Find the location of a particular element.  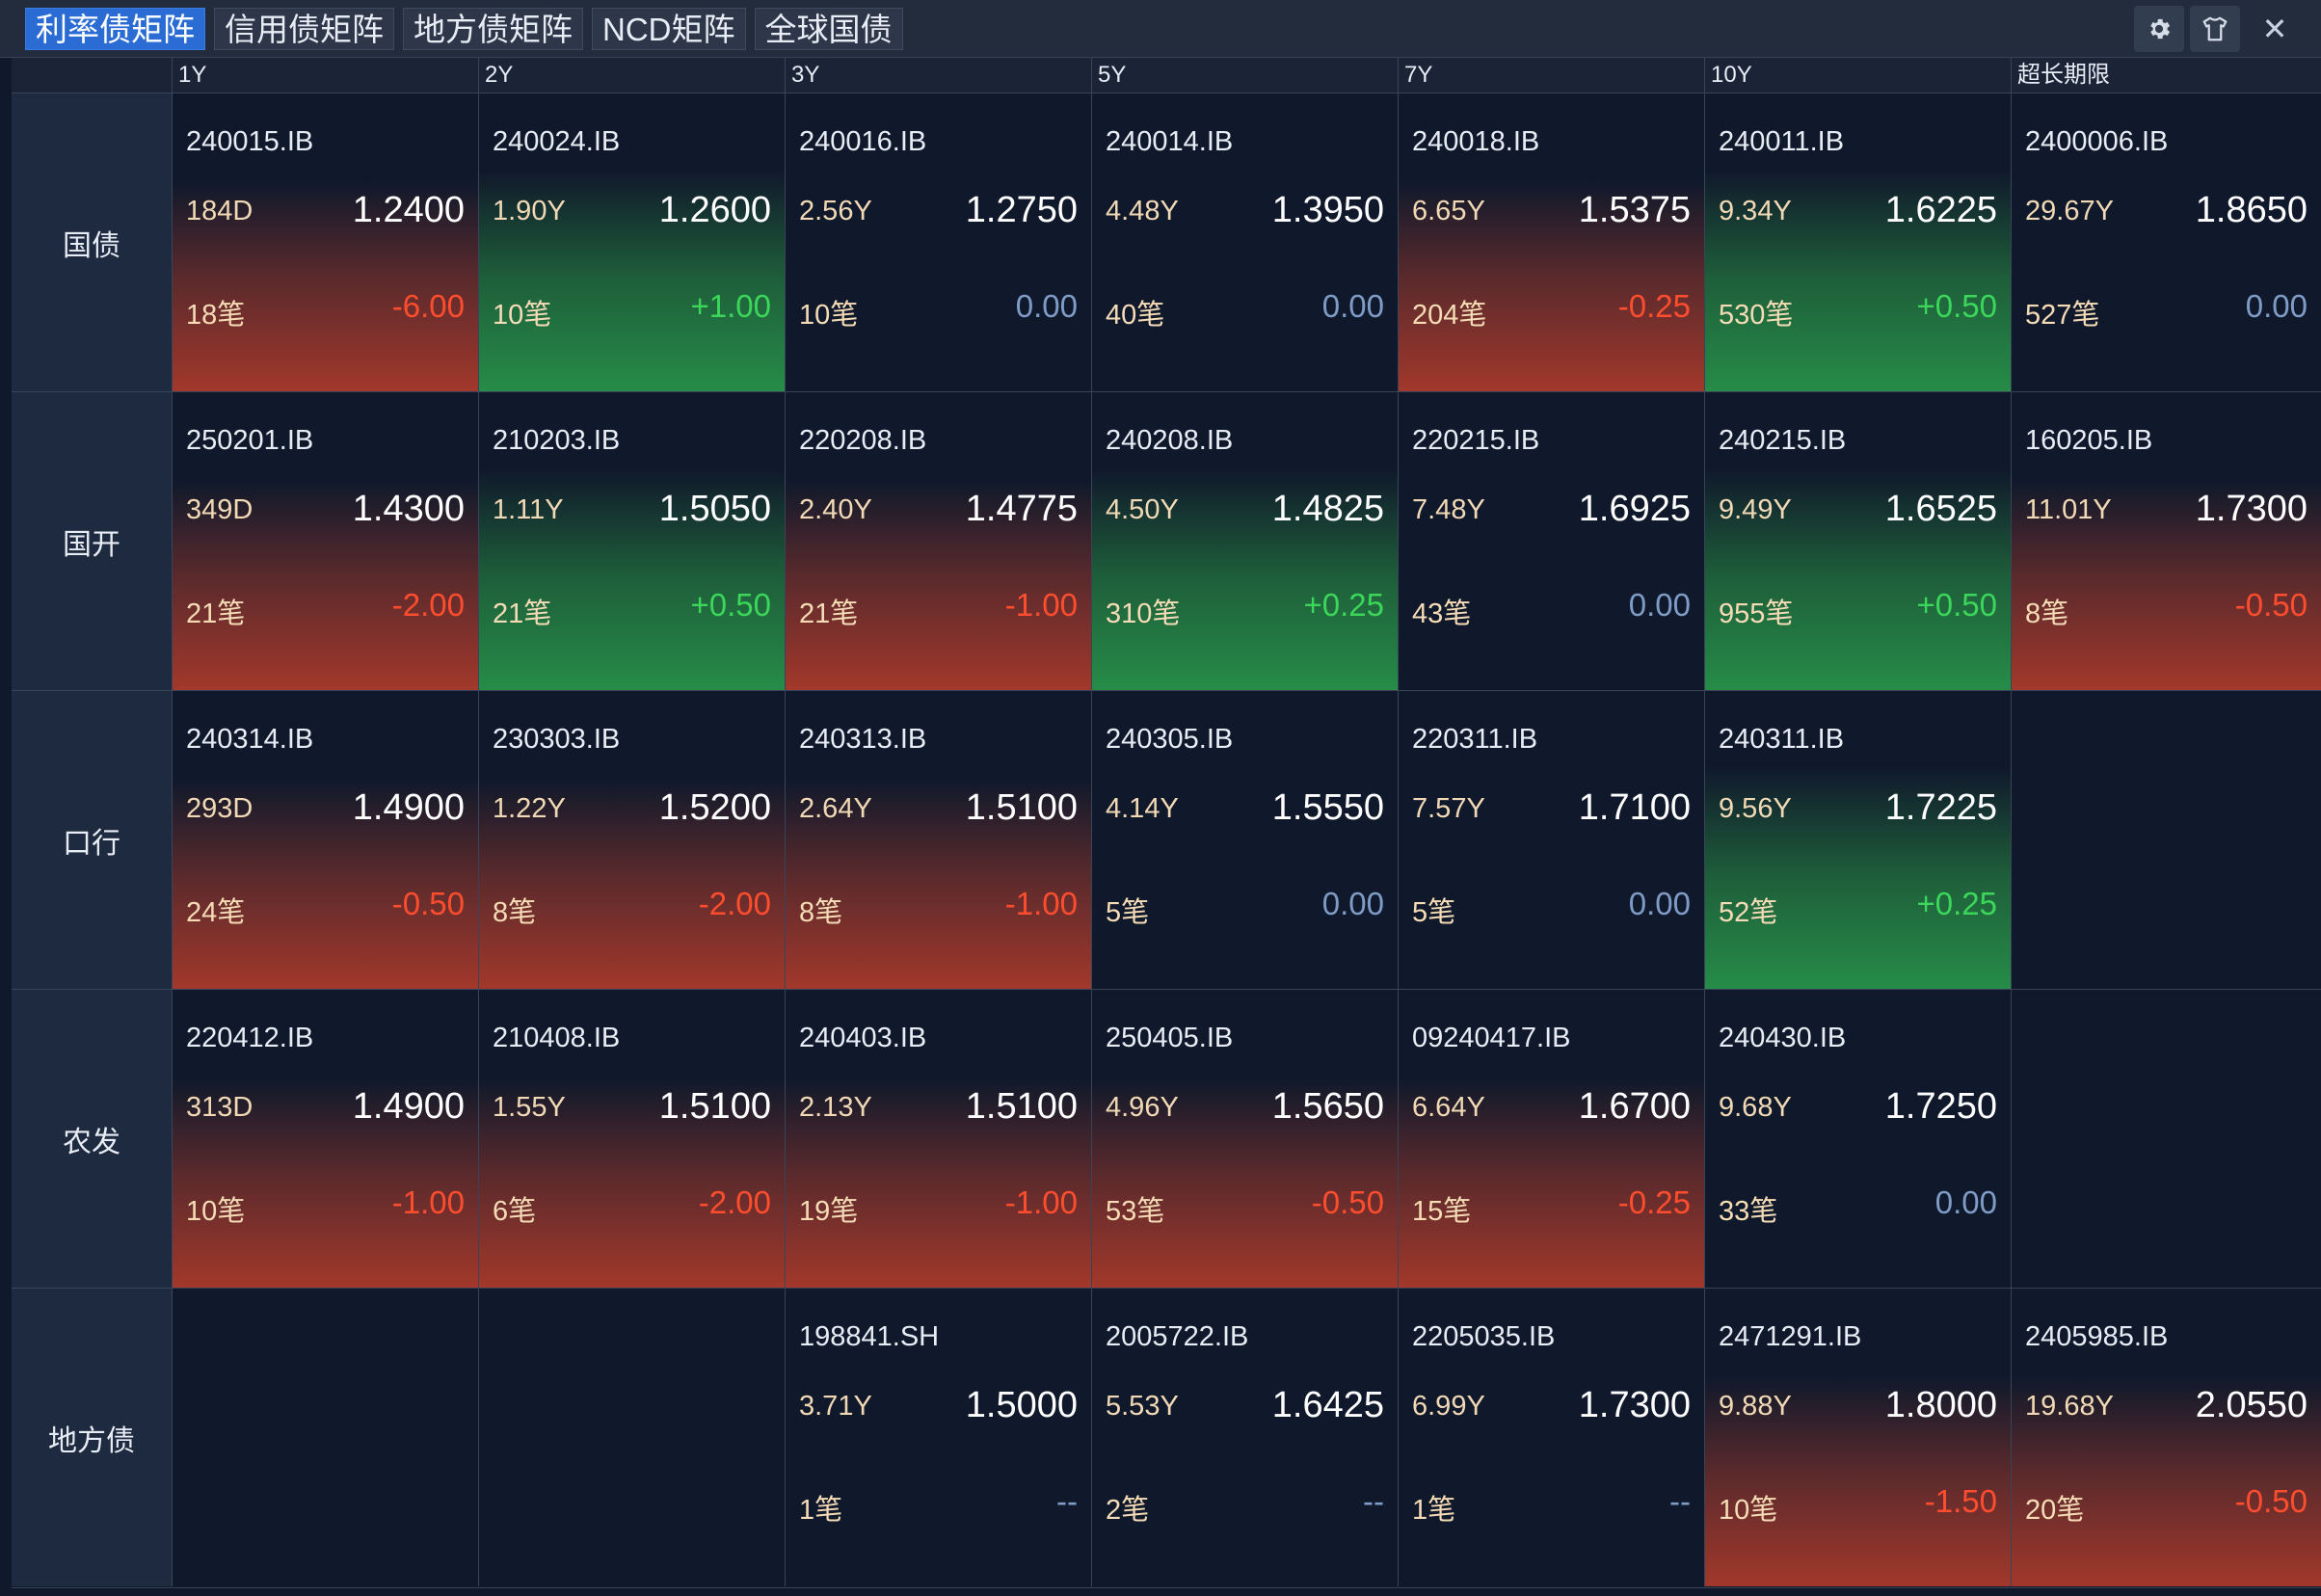

bond-cell-local-3y: 198841.SH 3.71Y 1.5000 1笔 -- is located at coordinates (938, 1437).